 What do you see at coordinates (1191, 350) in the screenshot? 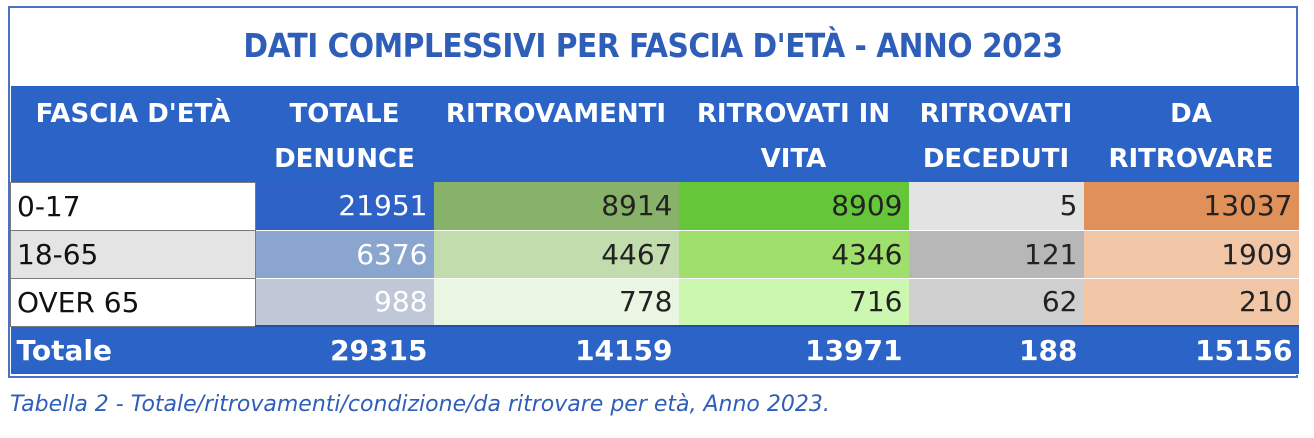
I see `total-da-ritrovare: 15156` at bounding box center [1191, 350].